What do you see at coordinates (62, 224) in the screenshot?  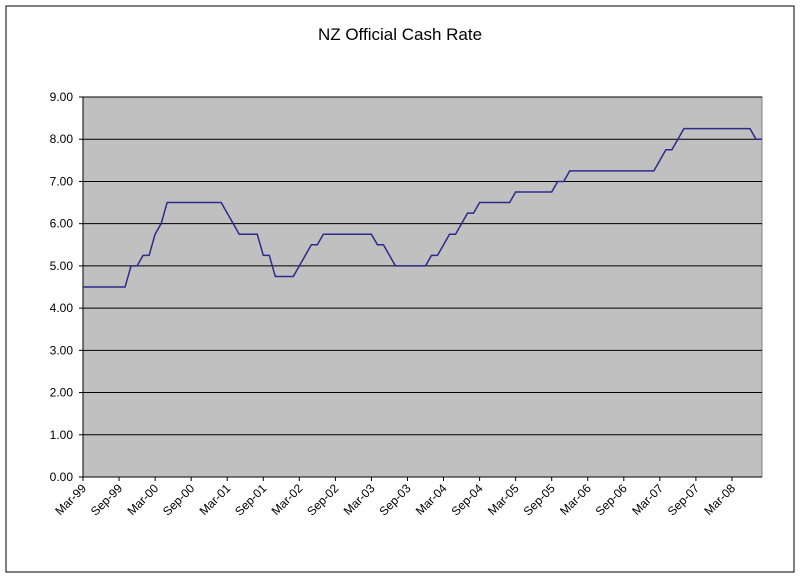 I see `y-tick-label: 6.00` at bounding box center [62, 224].